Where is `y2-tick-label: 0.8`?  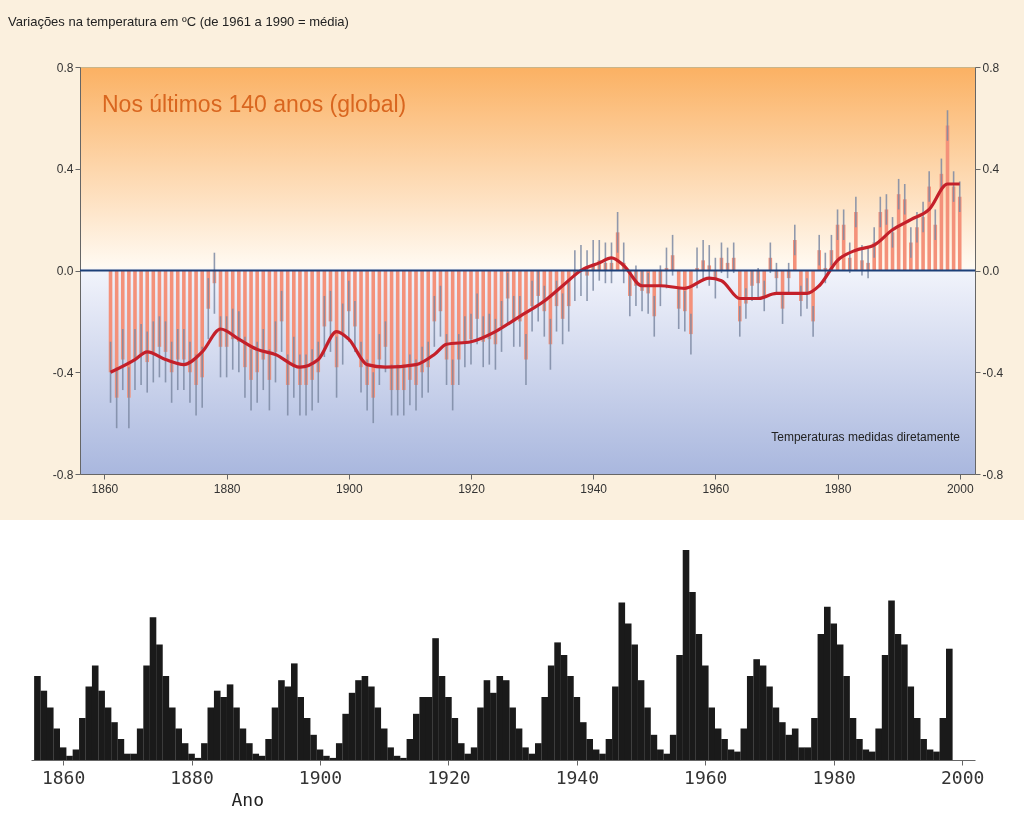 y2-tick-label: 0.8 is located at coordinates (991, 67).